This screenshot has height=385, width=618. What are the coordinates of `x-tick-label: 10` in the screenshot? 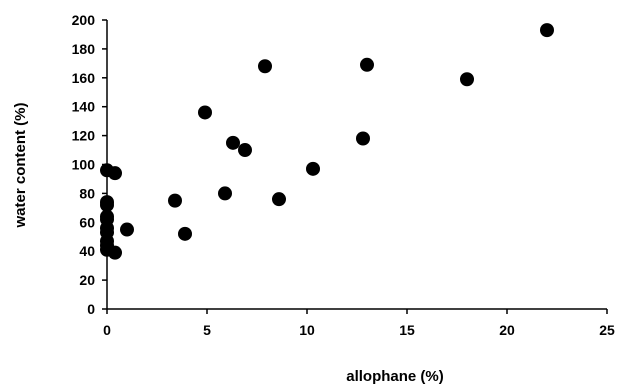 It's located at (307, 330).